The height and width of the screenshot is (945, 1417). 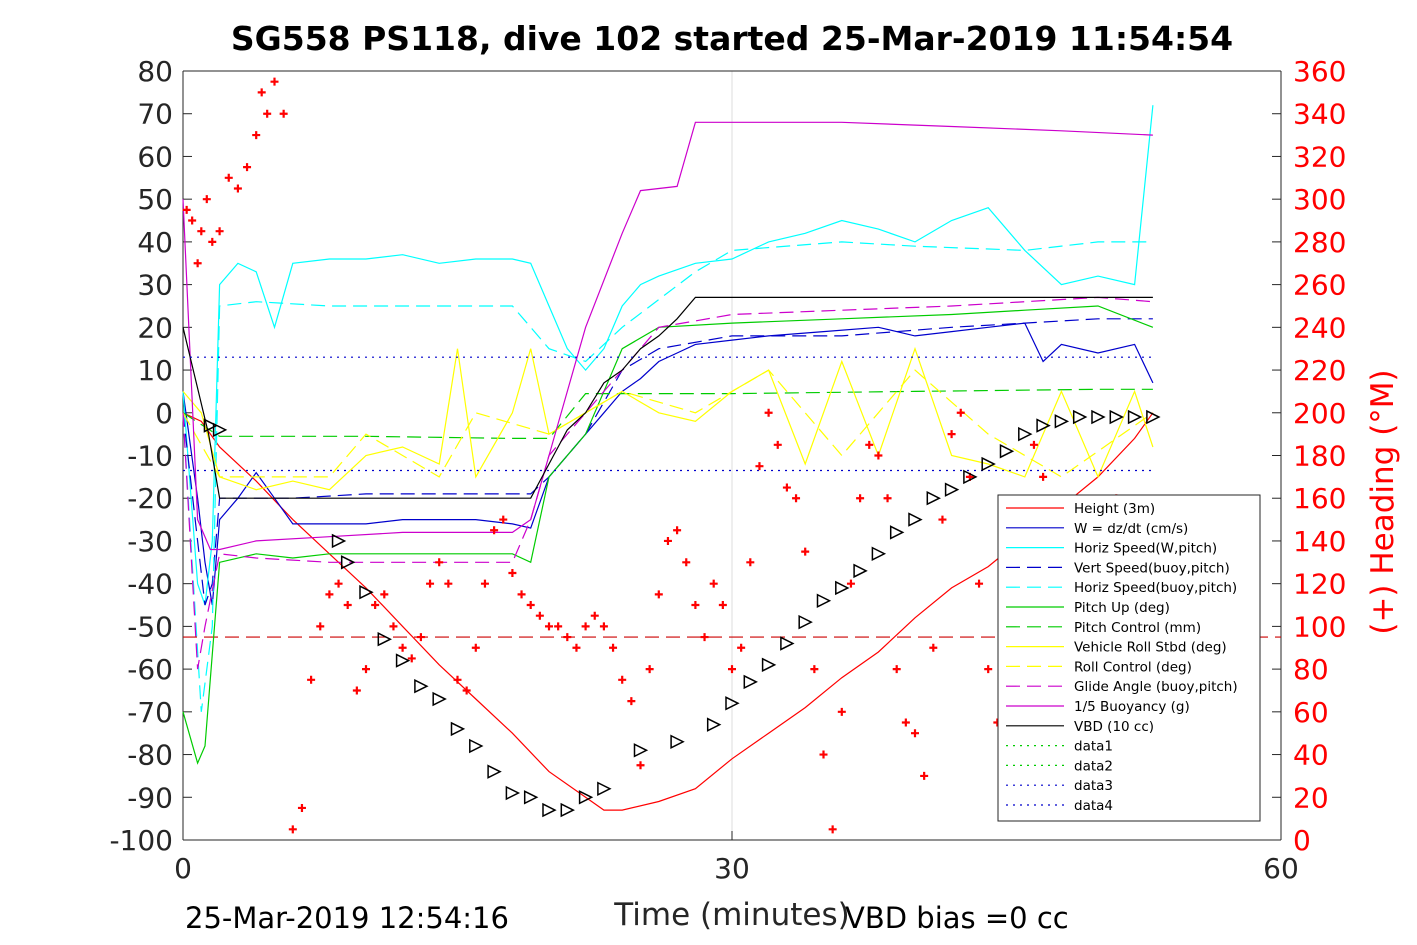 I want to click on x-tick-label: 0, so click(x=183, y=868).